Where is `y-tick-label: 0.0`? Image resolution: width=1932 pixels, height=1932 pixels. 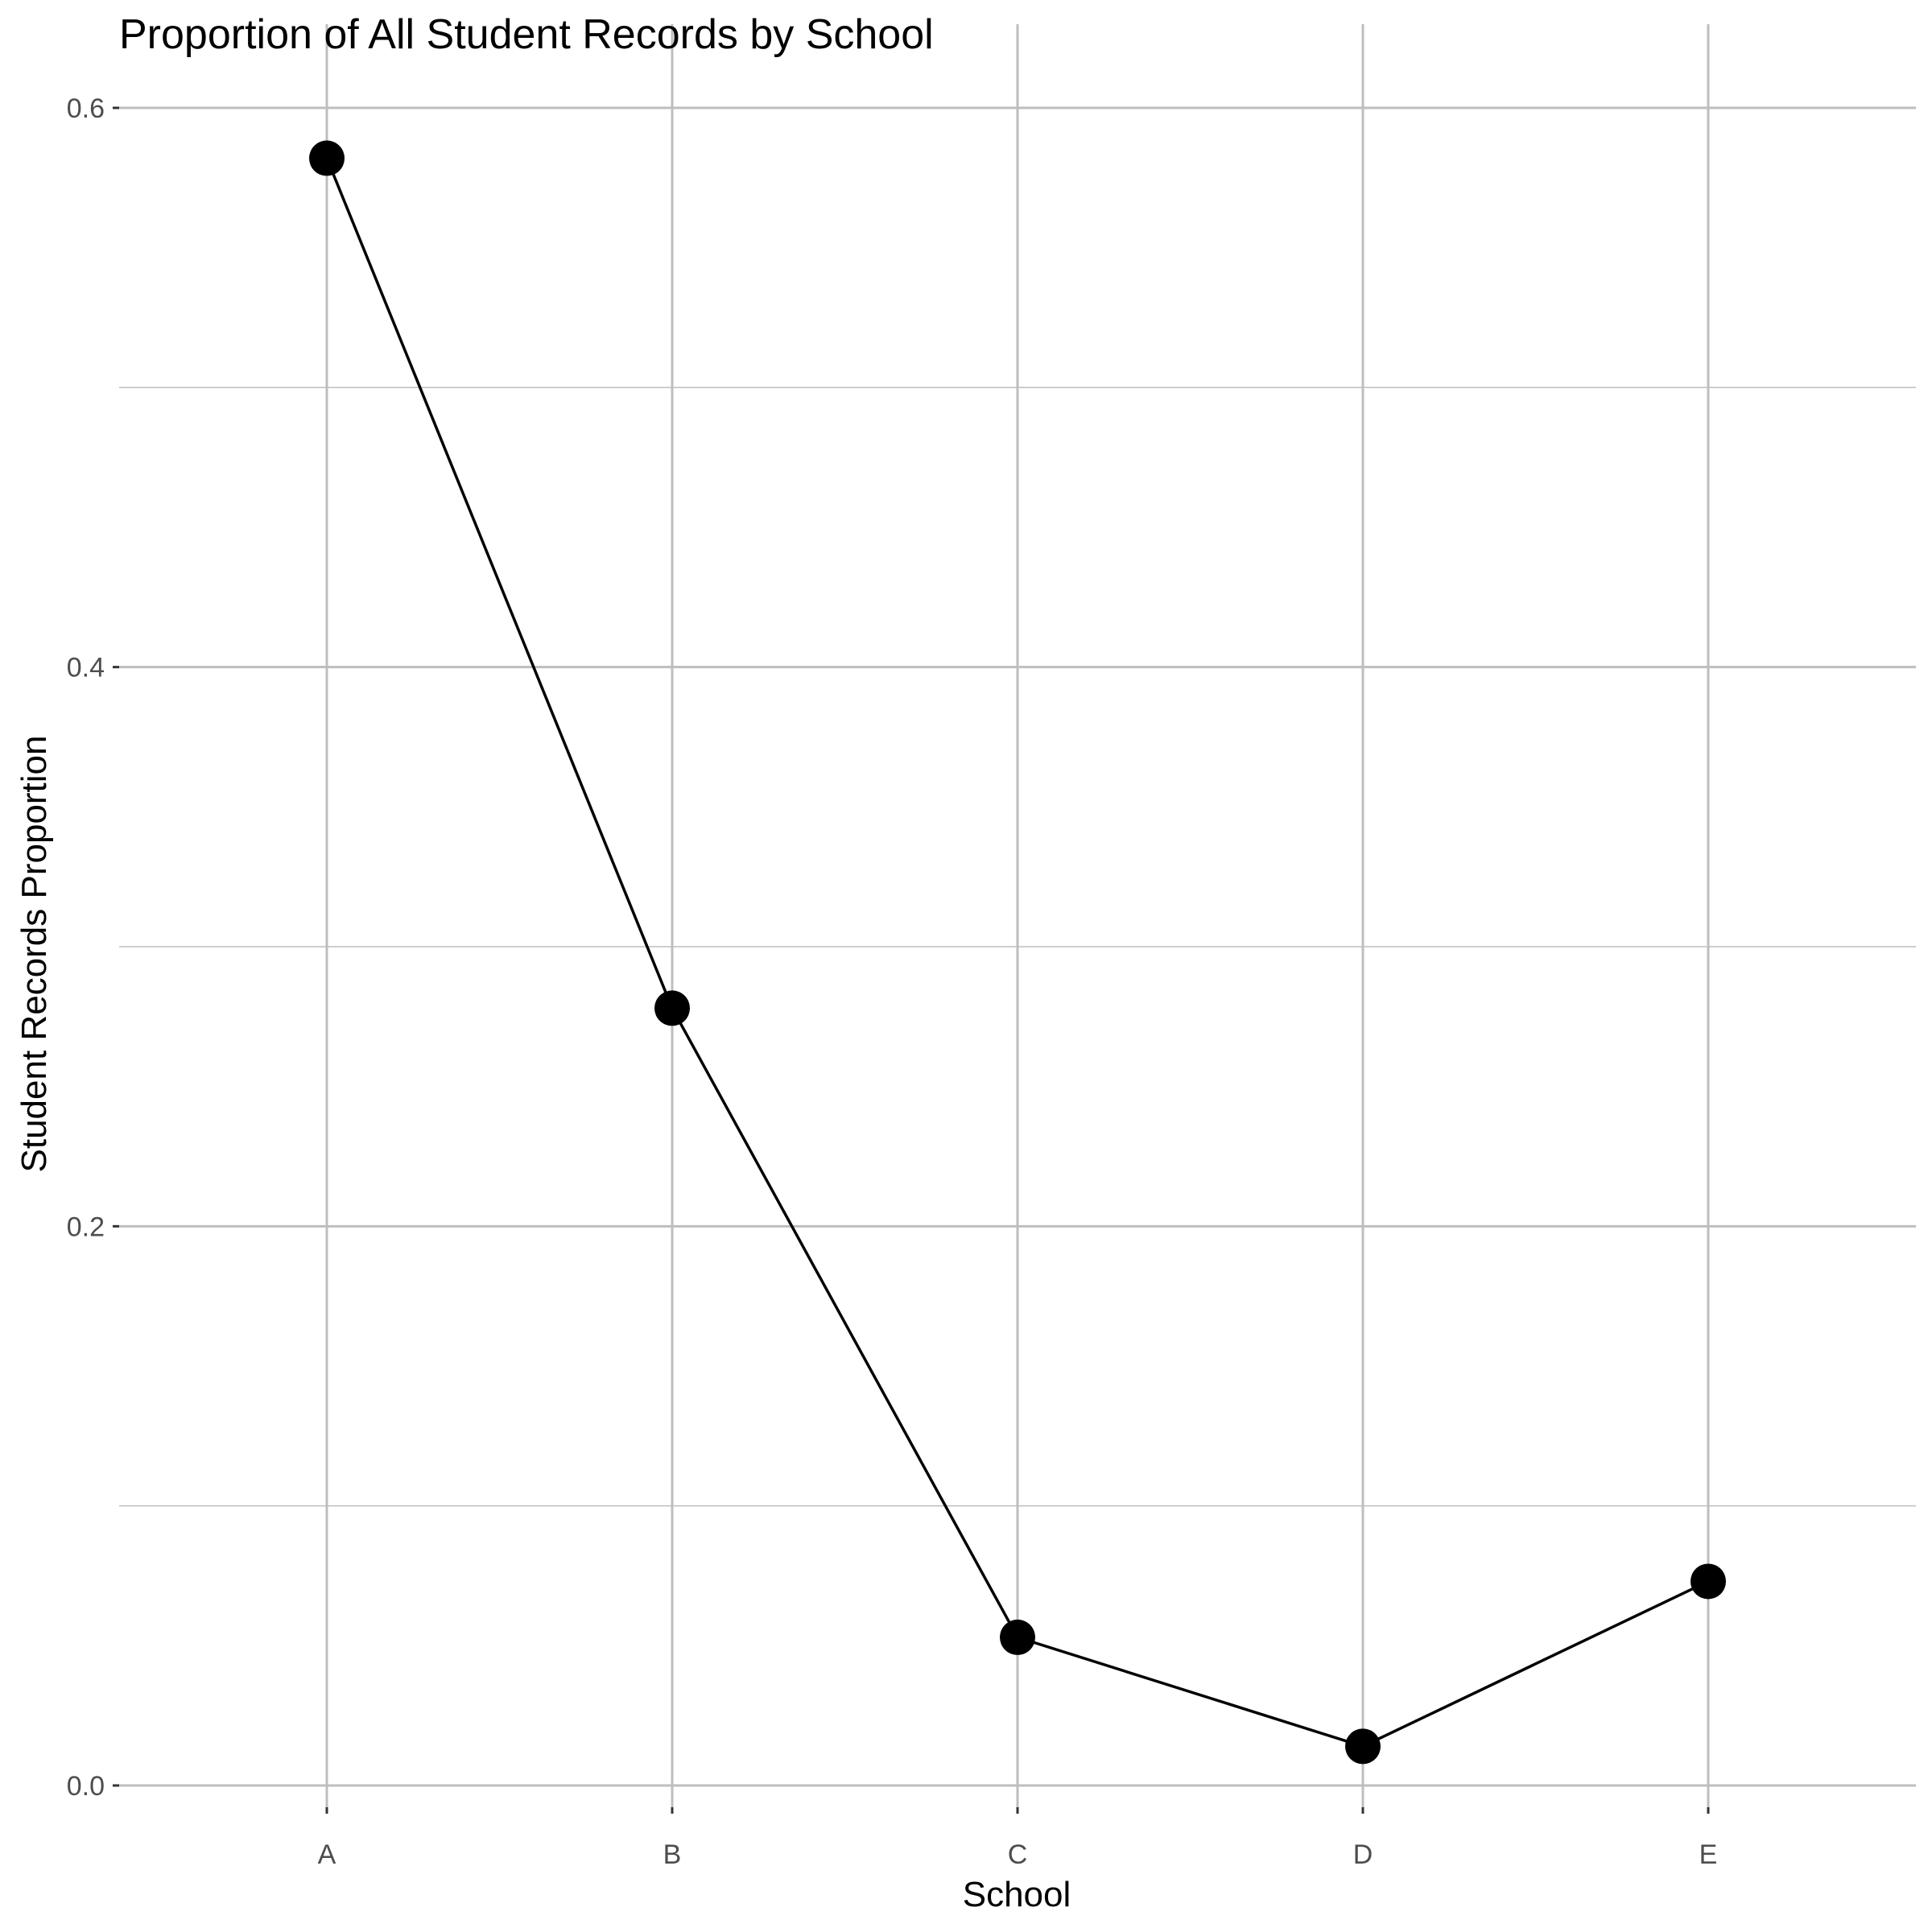
y-tick-label: 0.0 is located at coordinates (86, 1786).